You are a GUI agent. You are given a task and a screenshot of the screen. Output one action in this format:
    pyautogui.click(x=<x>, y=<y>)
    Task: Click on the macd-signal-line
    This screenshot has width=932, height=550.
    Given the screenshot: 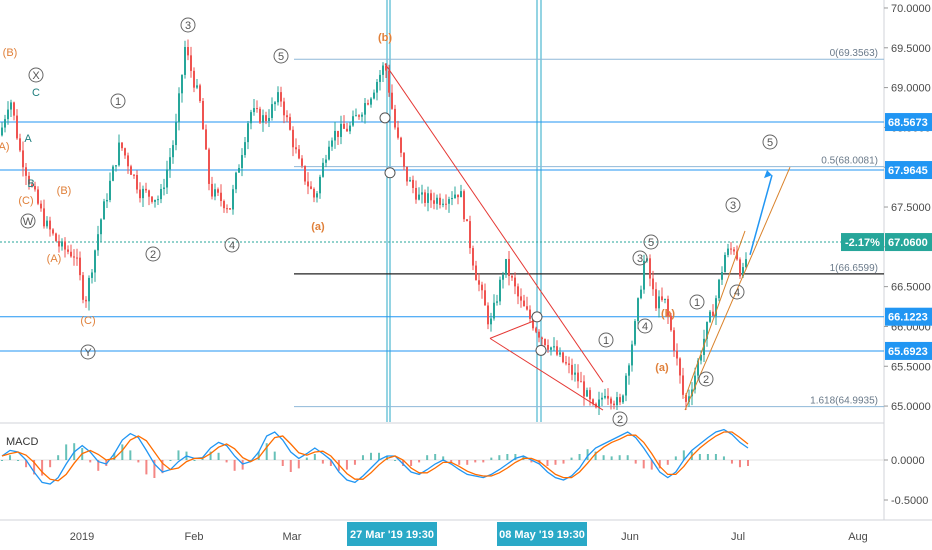 What is the action you would take?
    pyautogui.click(x=375, y=456)
    